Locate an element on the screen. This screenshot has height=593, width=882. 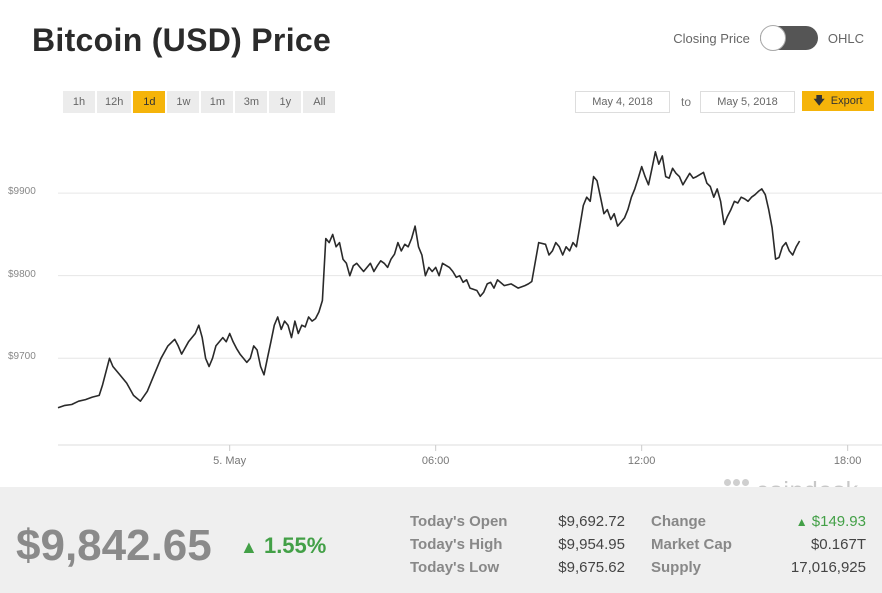
stat-value-high: $9,954.95 is located at coordinates (591, 544).